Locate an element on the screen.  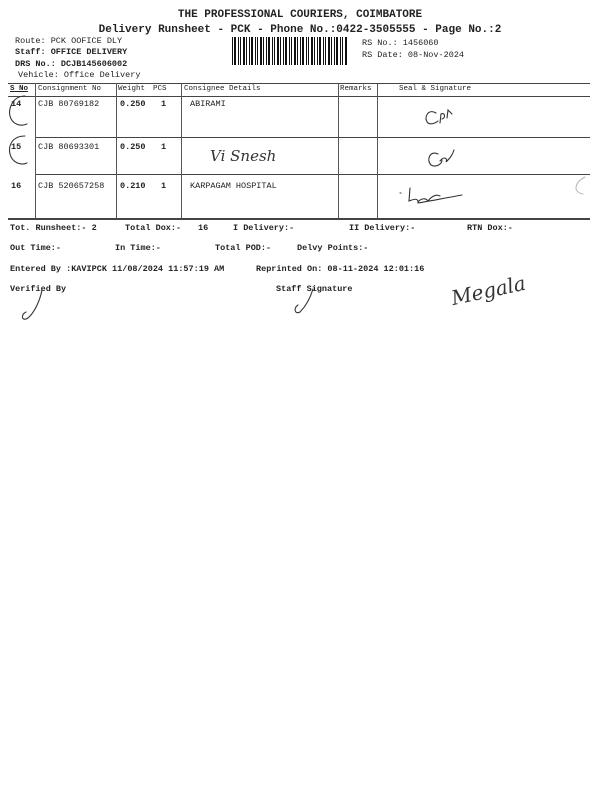
verified-by: Verified By is located at coordinates (38, 289).